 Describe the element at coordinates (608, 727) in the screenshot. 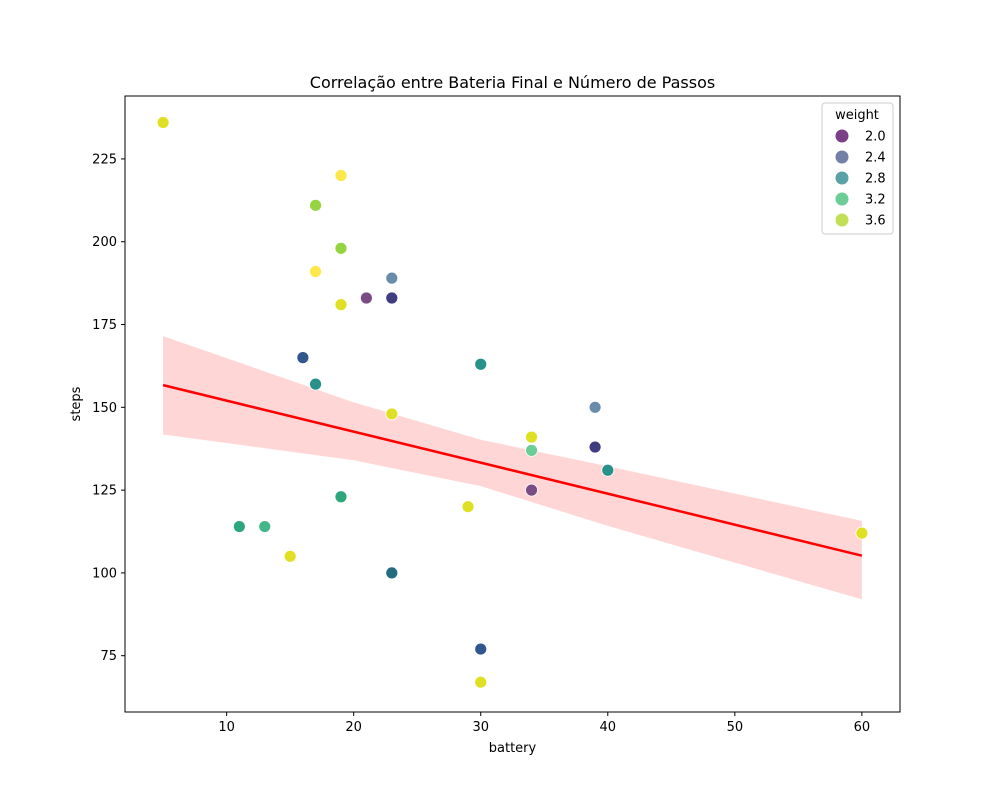

I see `x-tick-label: 40` at that location.